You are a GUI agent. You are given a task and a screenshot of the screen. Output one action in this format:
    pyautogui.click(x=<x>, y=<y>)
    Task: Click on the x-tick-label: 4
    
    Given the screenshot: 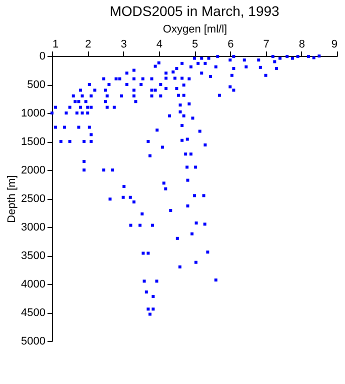 What is the action you would take?
    pyautogui.click(x=159, y=44)
    